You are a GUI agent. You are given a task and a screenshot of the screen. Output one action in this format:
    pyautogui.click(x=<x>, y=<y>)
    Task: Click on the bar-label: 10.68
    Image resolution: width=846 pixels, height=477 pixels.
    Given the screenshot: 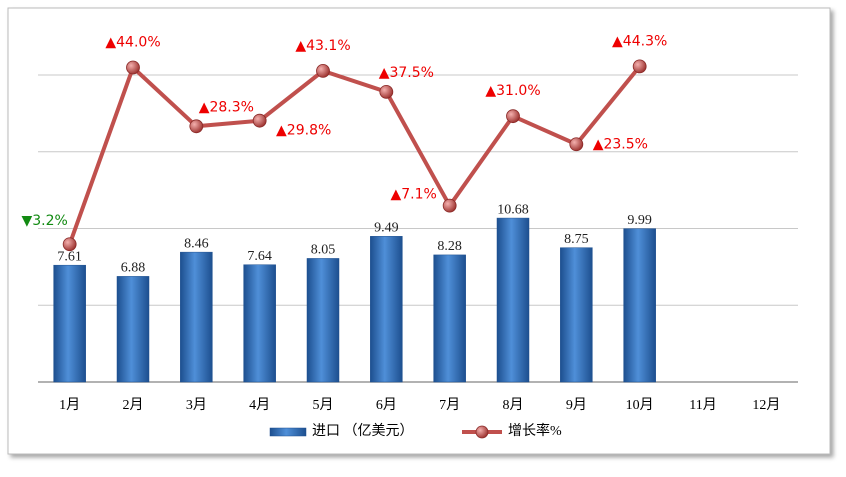 What is the action you would take?
    pyautogui.click(x=513, y=209)
    